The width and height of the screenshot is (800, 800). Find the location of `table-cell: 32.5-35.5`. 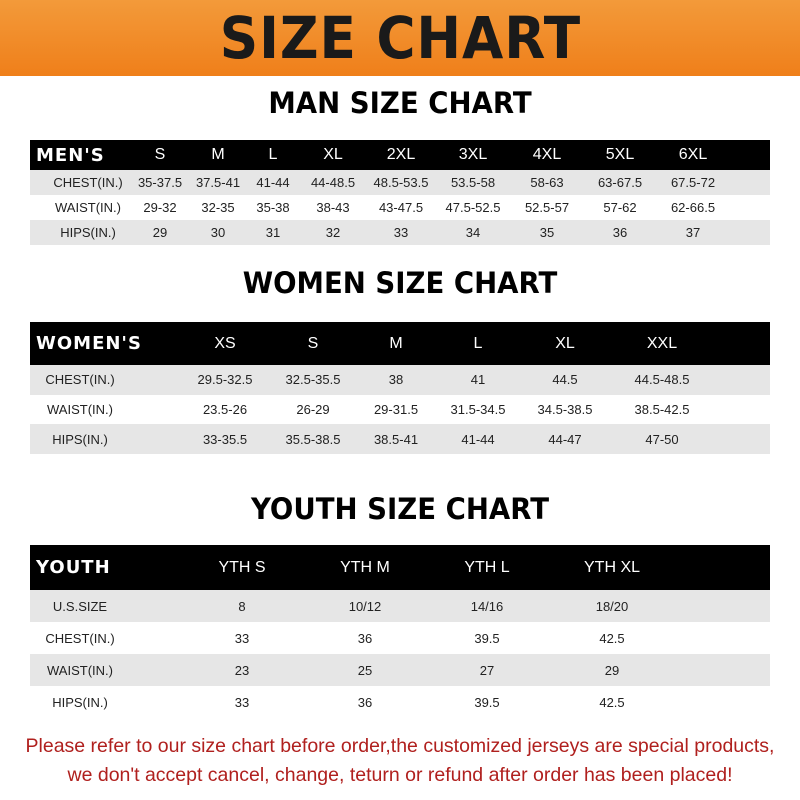

table-cell: 32.5-35.5 is located at coordinates (313, 380).